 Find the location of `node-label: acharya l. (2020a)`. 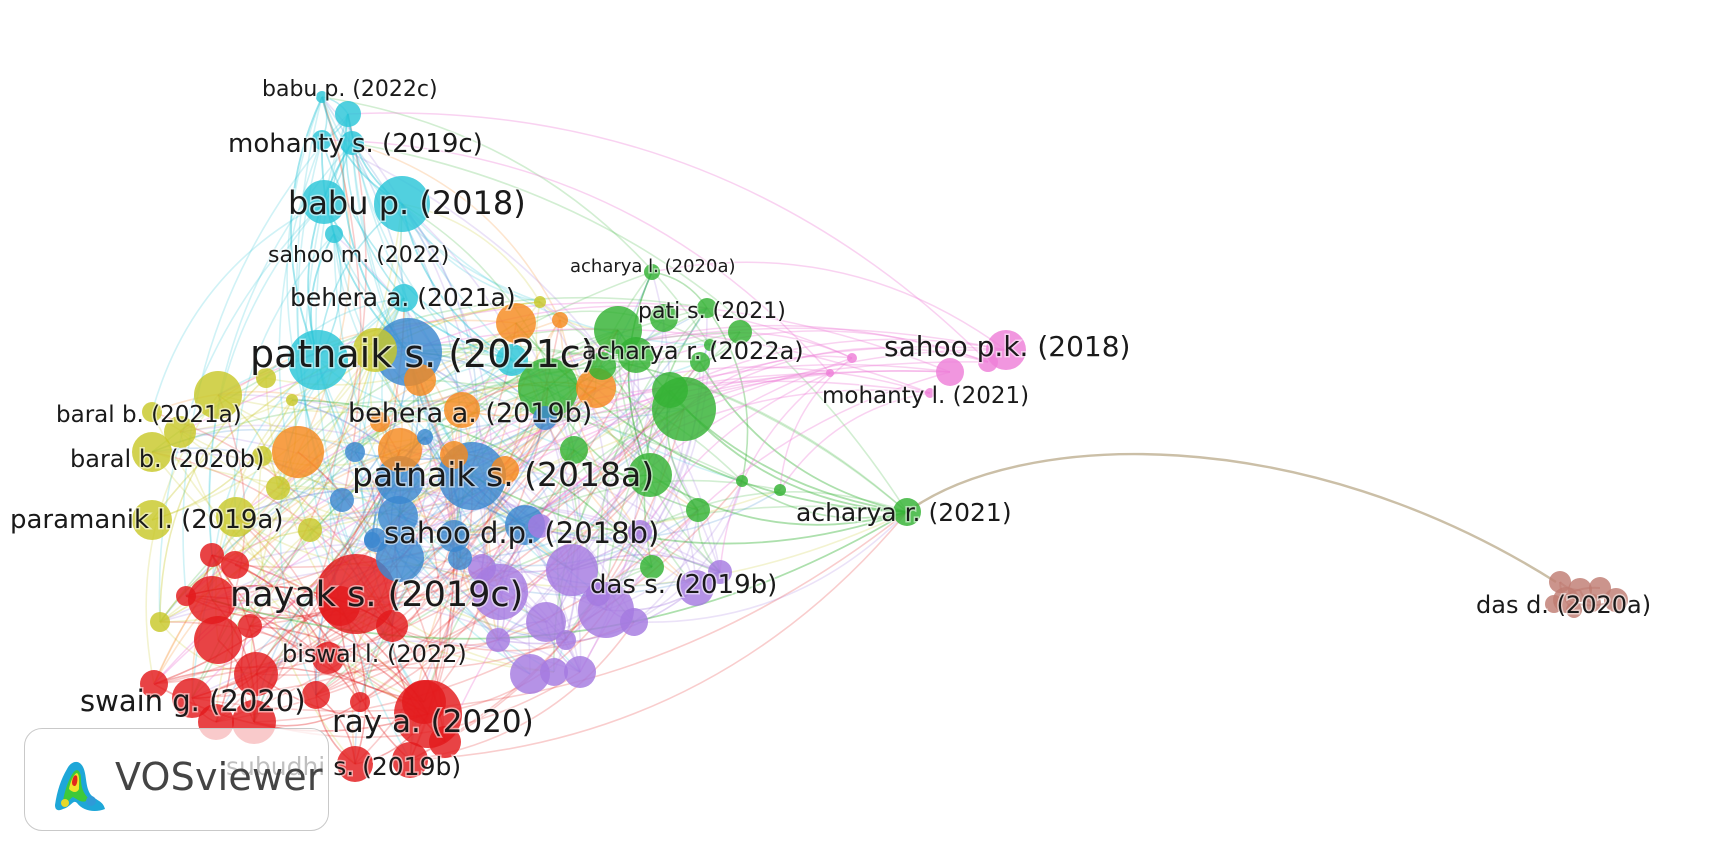

node-label: acharya l. (2020a) is located at coordinates (653, 267).